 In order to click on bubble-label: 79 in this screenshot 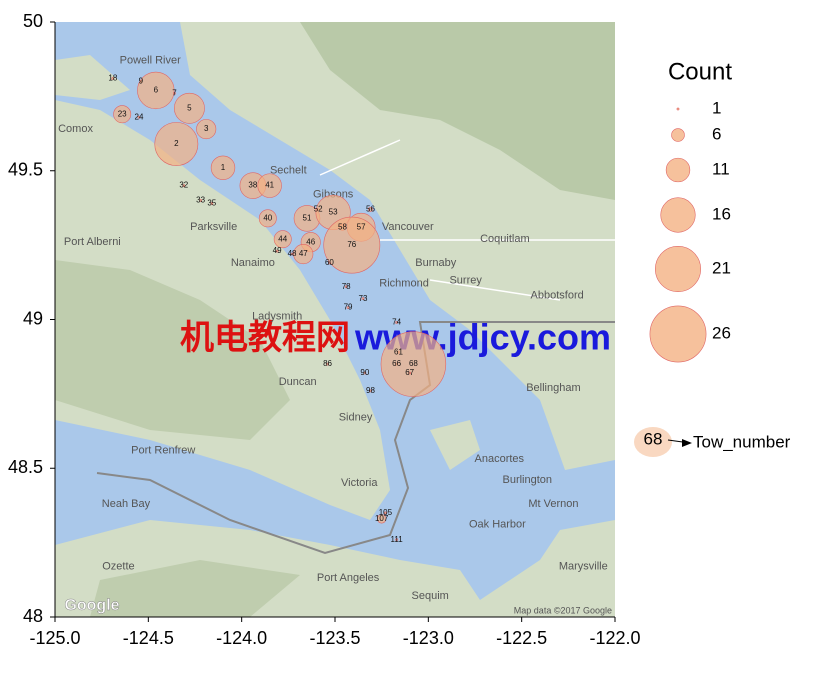, I will do `click(348, 307)`.